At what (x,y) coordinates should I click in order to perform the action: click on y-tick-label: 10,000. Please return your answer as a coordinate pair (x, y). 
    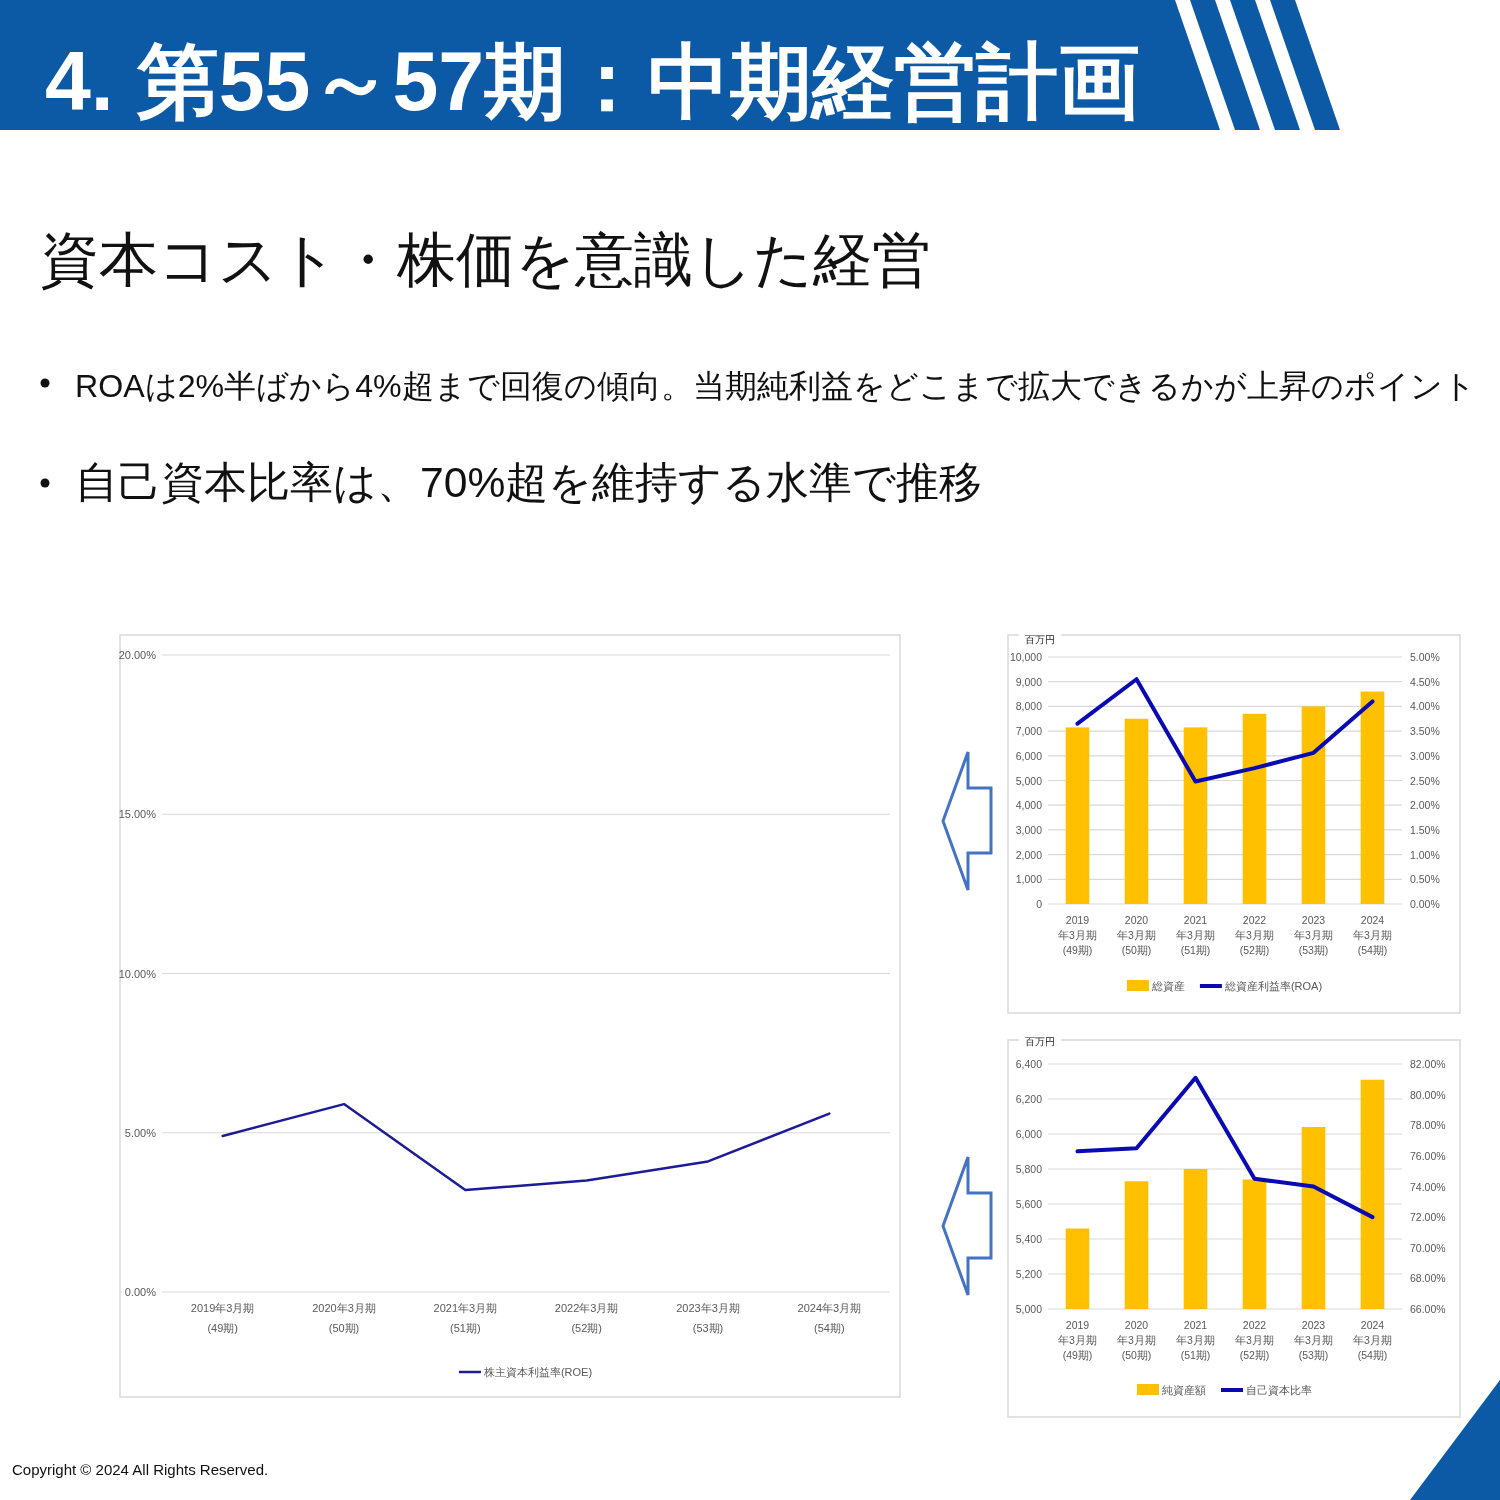
    Looking at the image, I should click on (1026, 657).